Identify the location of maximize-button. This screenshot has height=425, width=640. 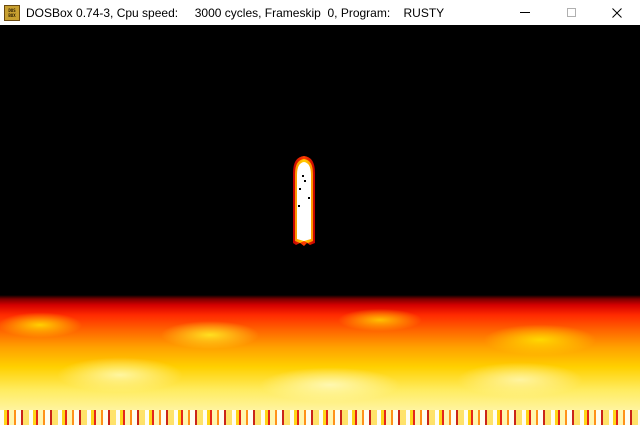
(571, 12).